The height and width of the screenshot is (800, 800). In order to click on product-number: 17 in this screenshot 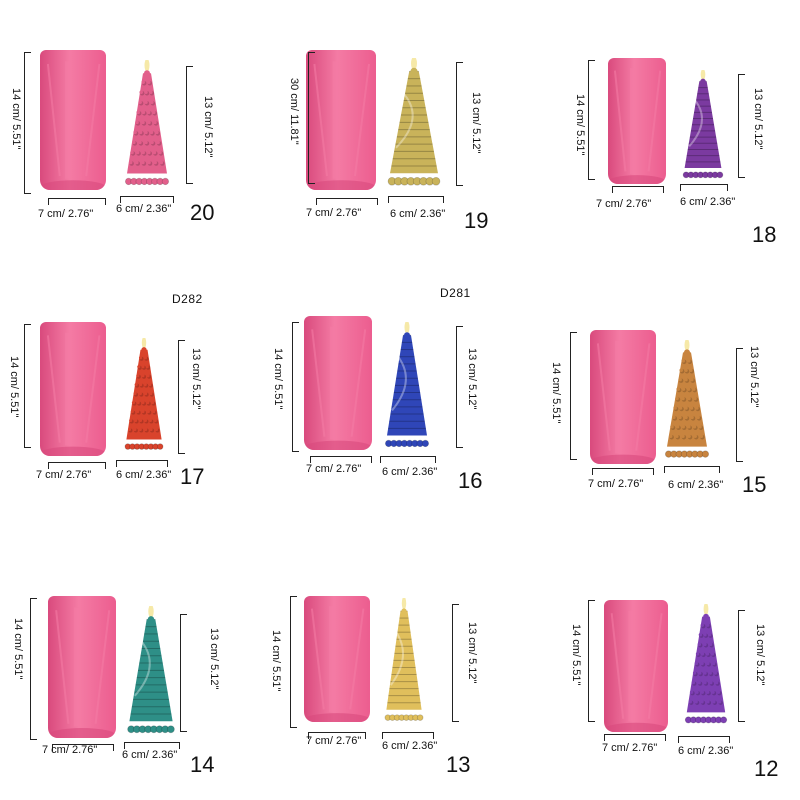, I will do `click(192, 476)`.